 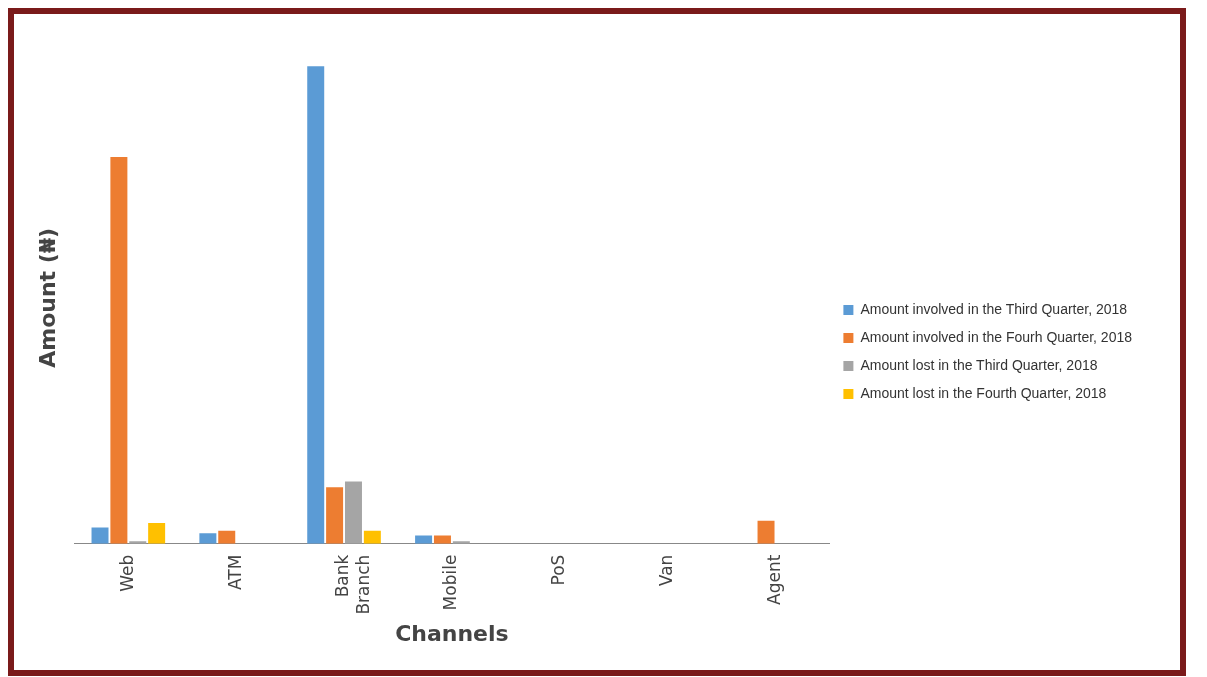 I want to click on x-tick-label: PoS, so click(x=558, y=570).